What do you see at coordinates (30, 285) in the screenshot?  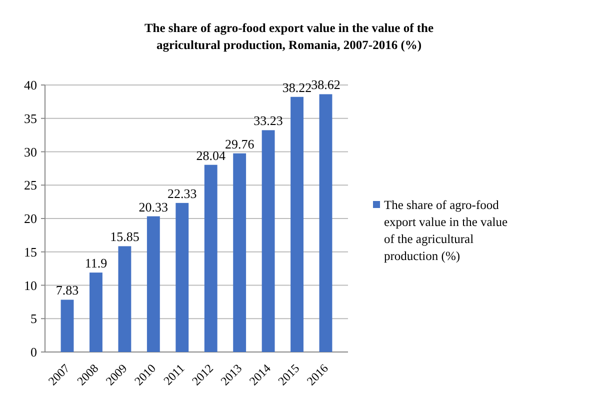 I see `y-tick-label: 10` at bounding box center [30, 285].